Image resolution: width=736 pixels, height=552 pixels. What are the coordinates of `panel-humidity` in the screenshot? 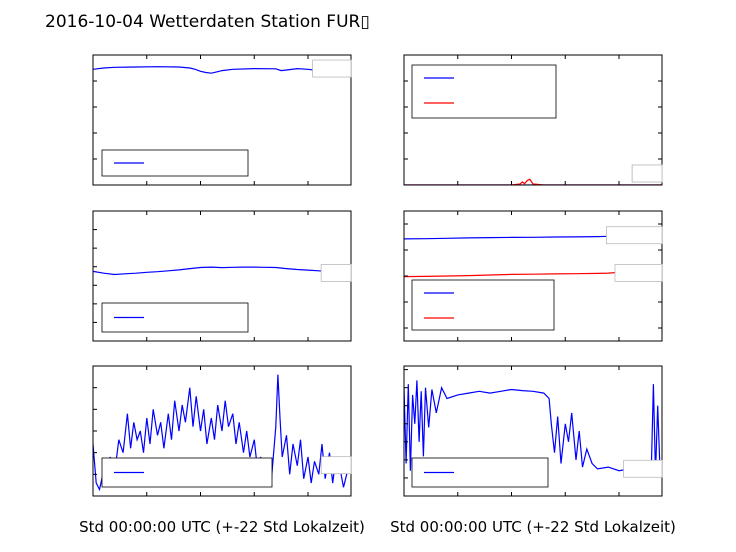 It's located at (222, 120).